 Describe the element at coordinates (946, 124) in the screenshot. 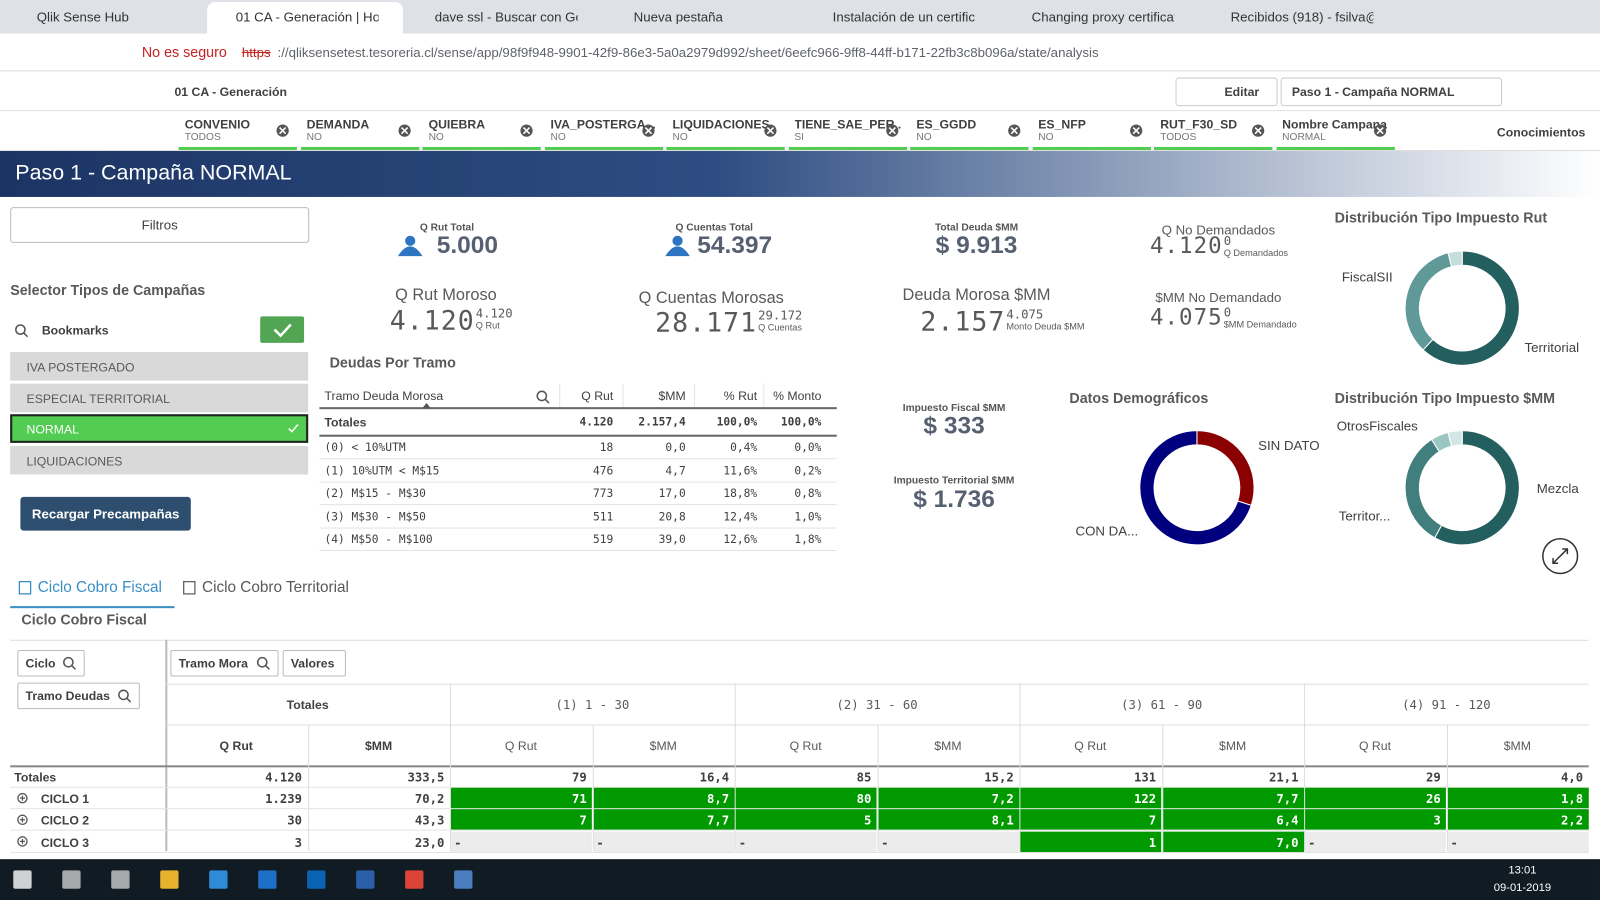

I see `filter-name: ES_GGDD` at that location.